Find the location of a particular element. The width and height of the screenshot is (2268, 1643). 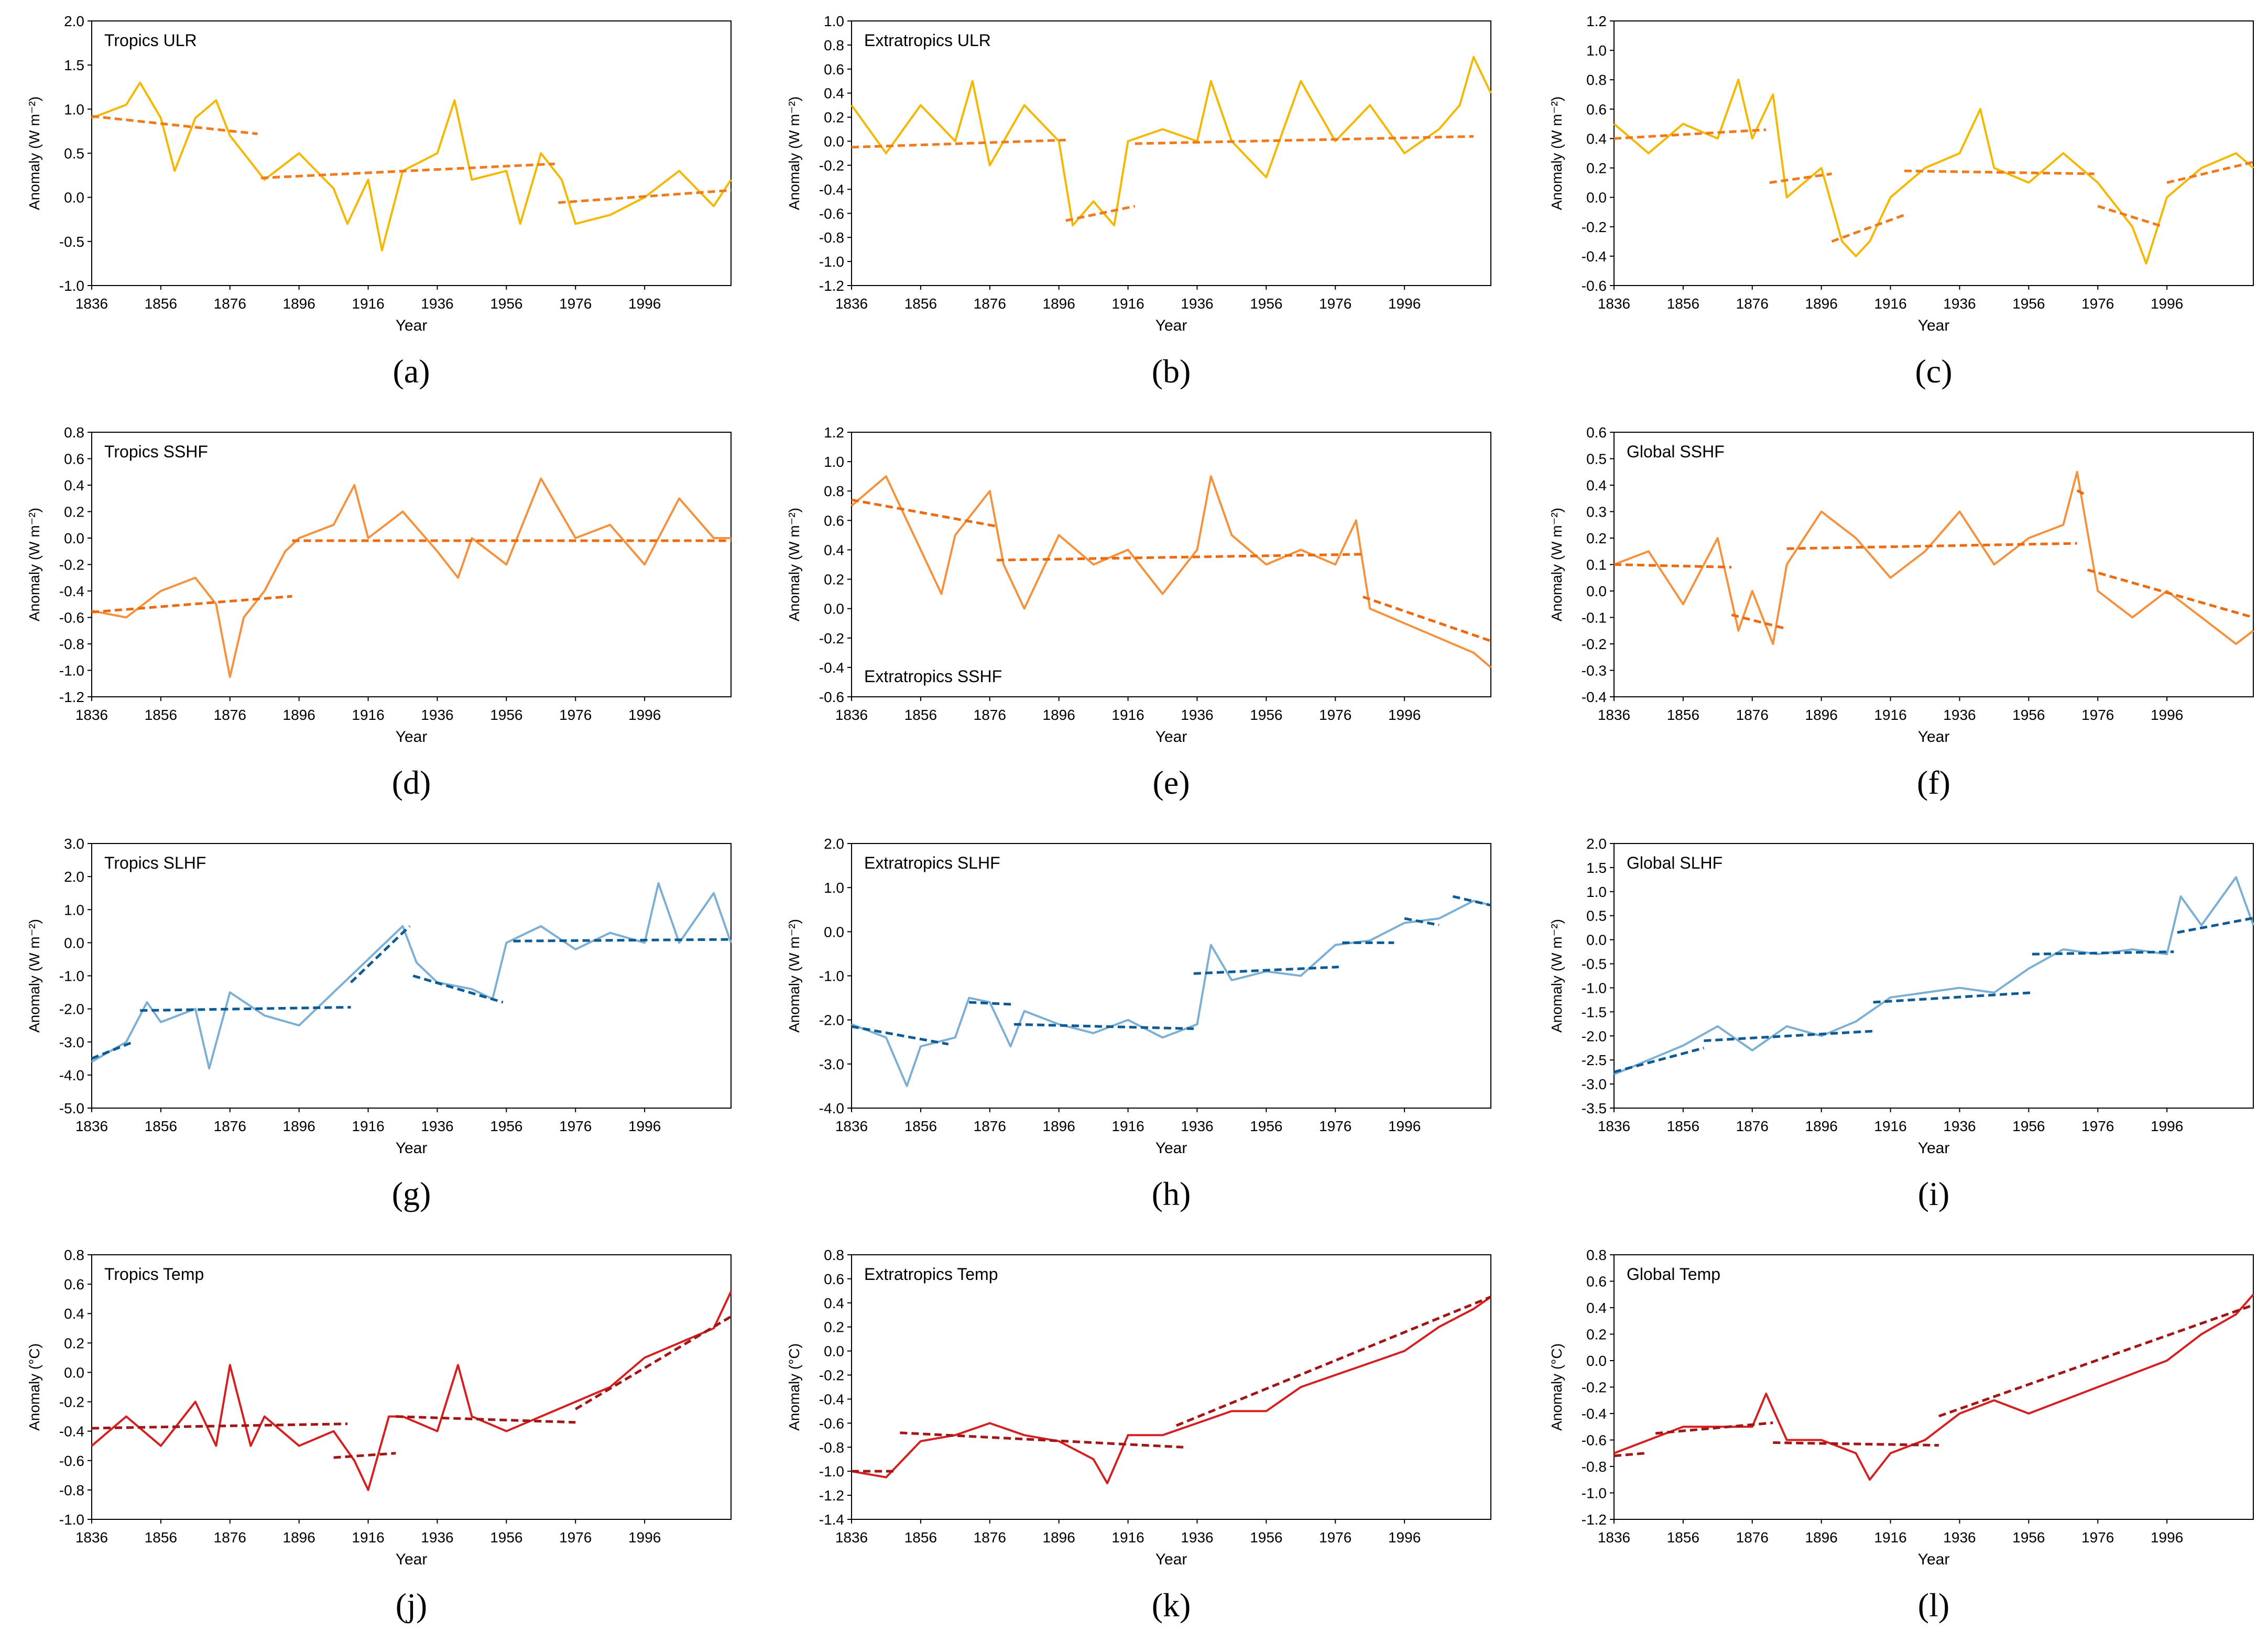

y-tick-label-e-2: -0.2 is located at coordinates (831, 638).